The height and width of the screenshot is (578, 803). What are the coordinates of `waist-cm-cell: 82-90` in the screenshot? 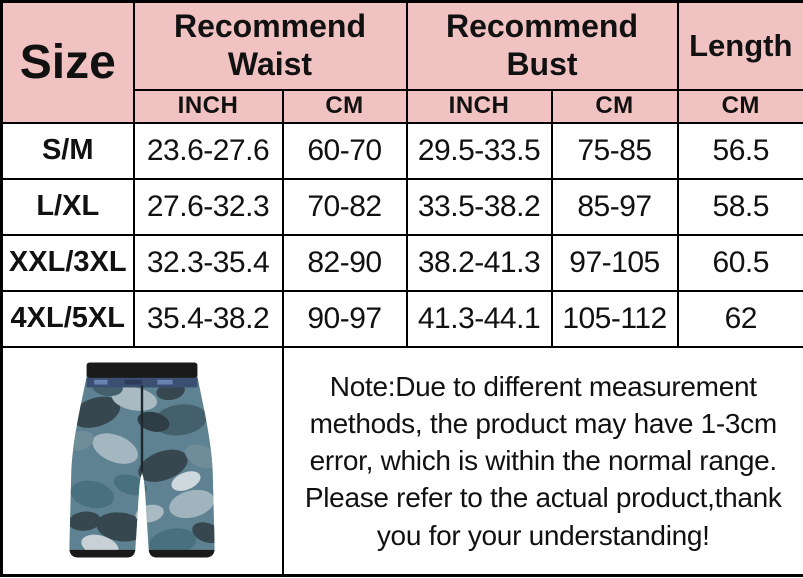 It's located at (344, 262).